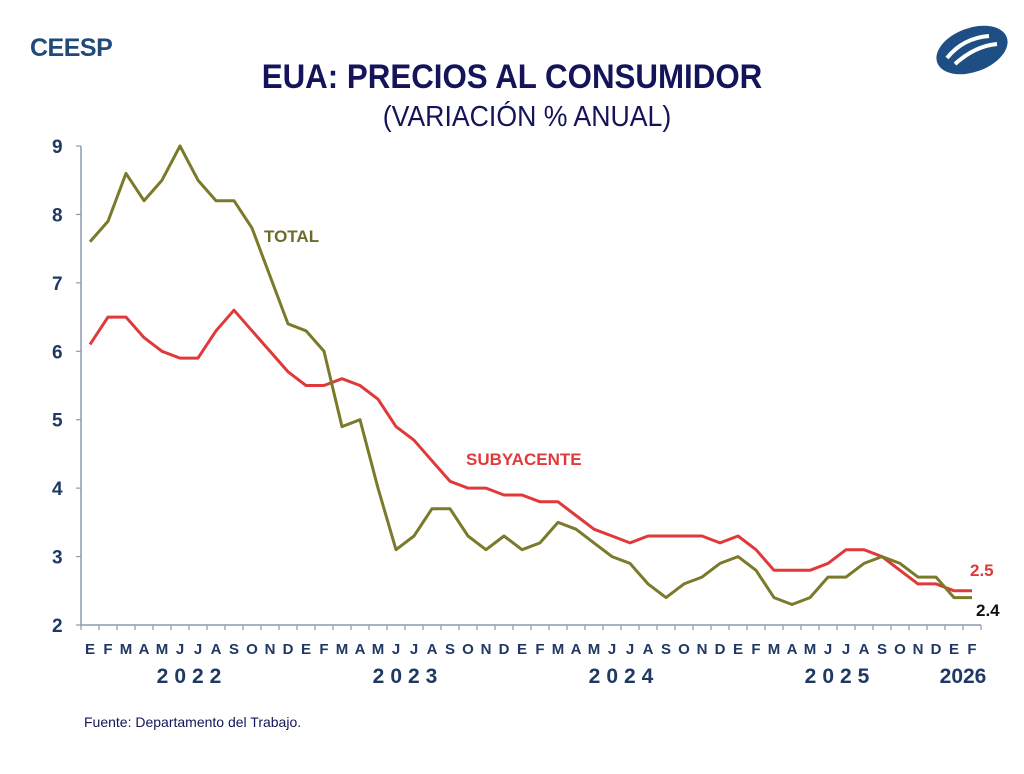 The width and height of the screenshot is (1024, 774). What do you see at coordinates (57, 215) in the screenshot?
I see `y-tick-label: 8` at bounding box center [57, 215].